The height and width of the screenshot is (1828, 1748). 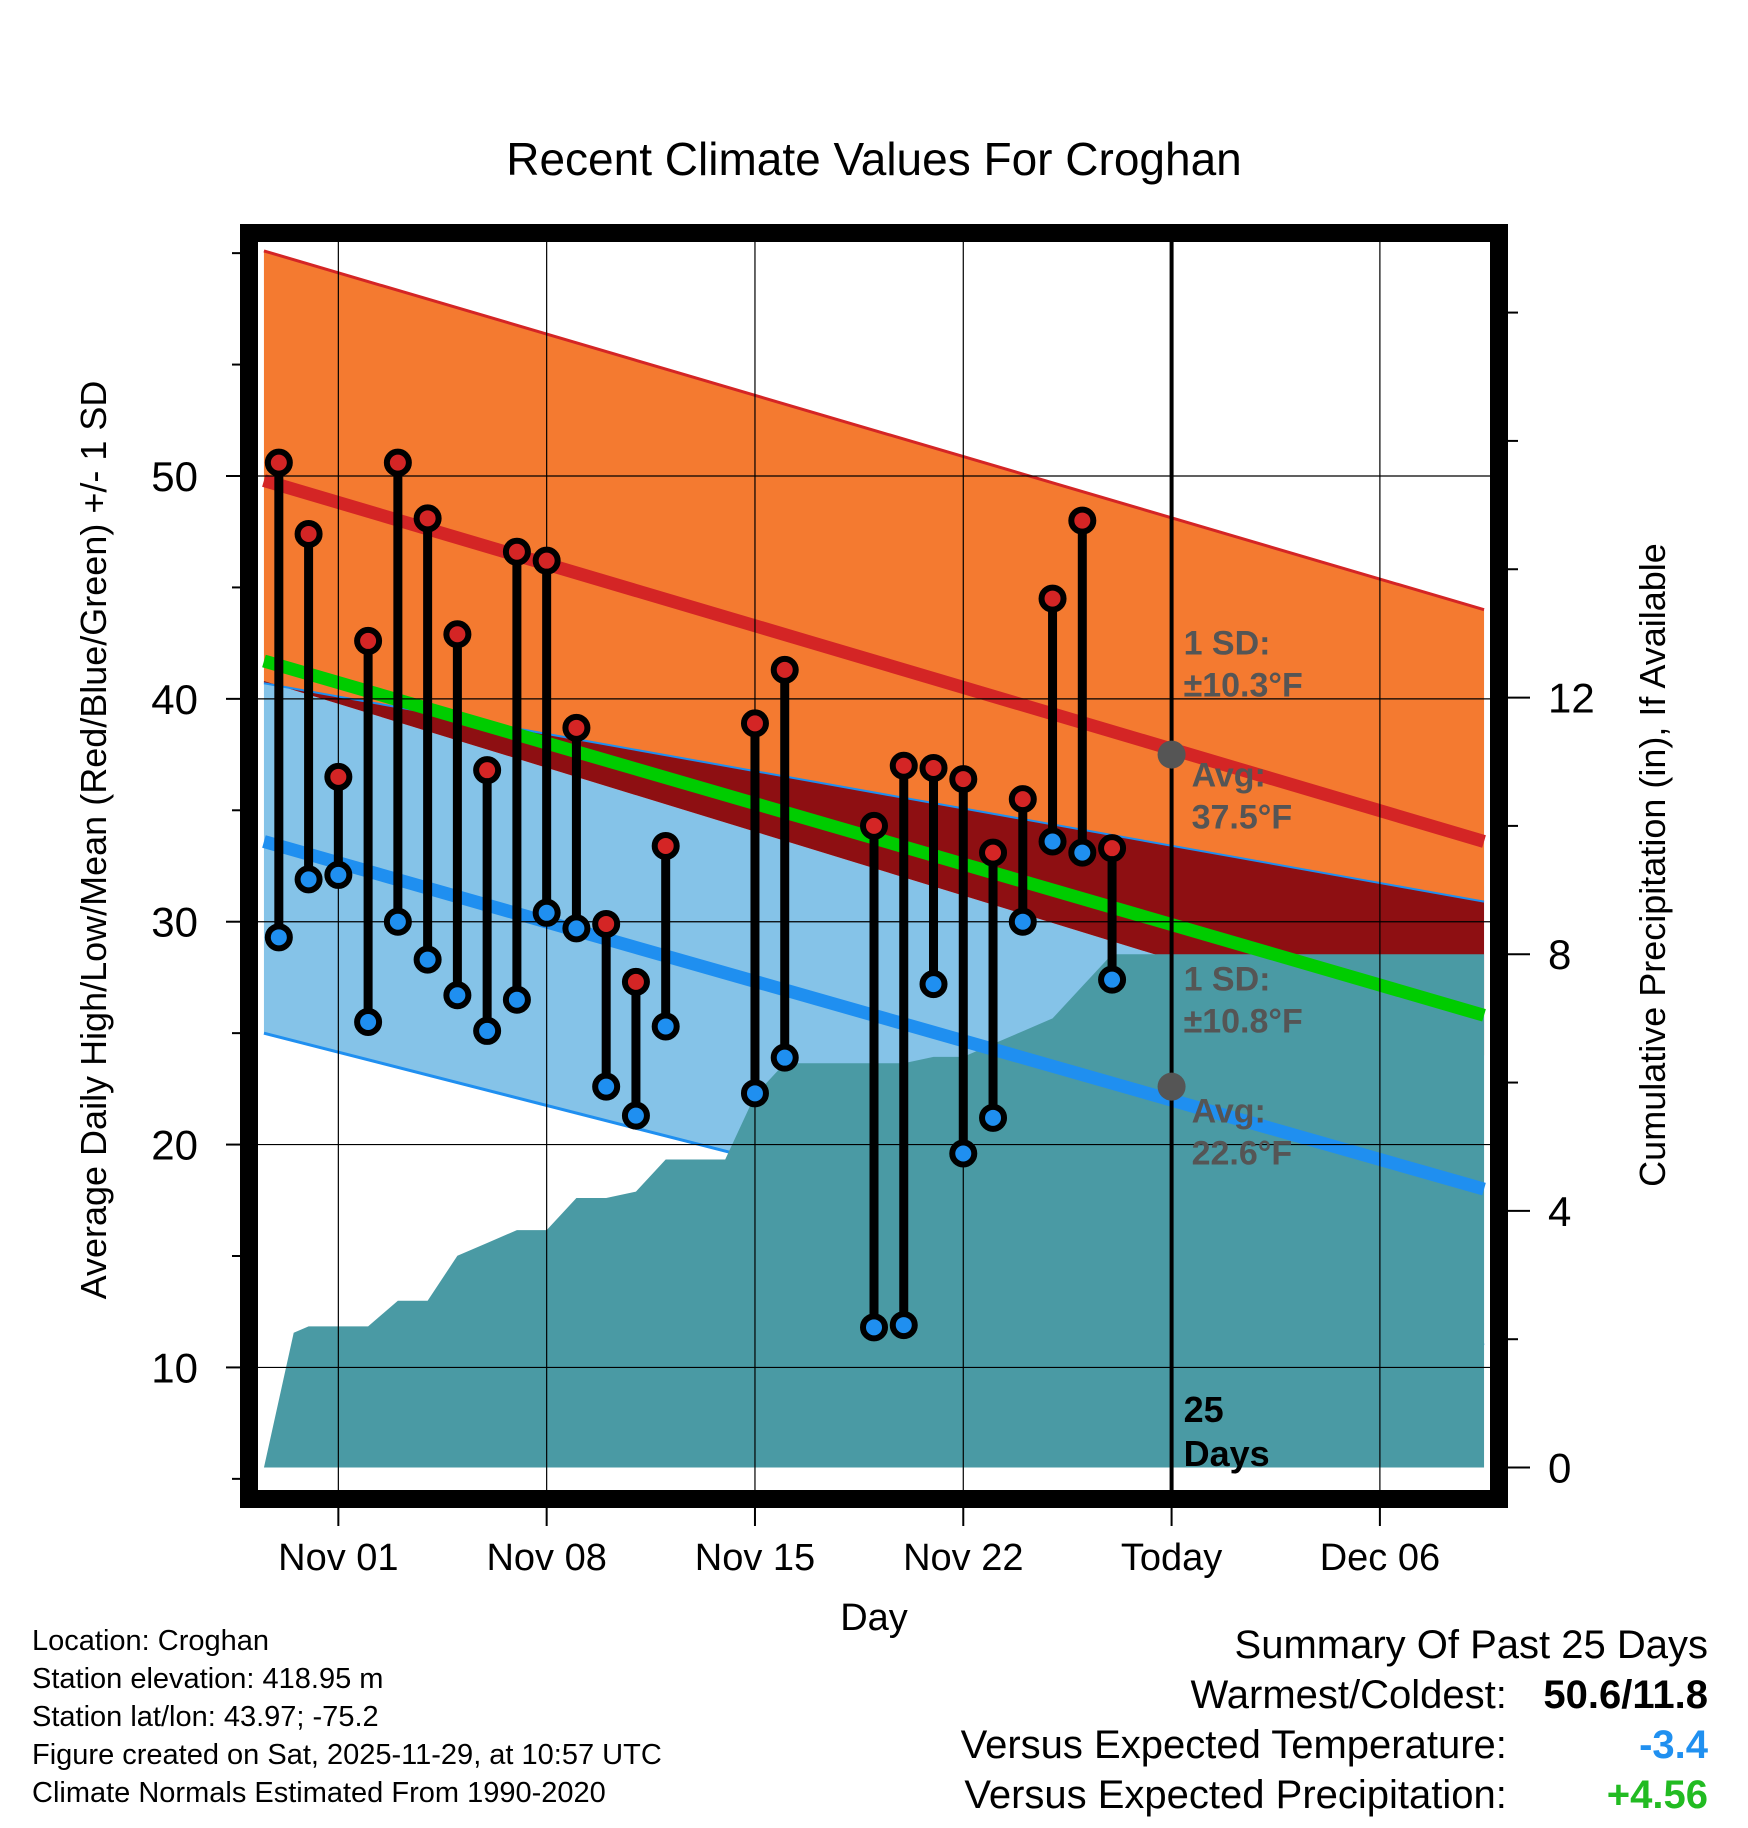 I want to click on x-tick-label: Nov 01, so click(x=338, y=1558).